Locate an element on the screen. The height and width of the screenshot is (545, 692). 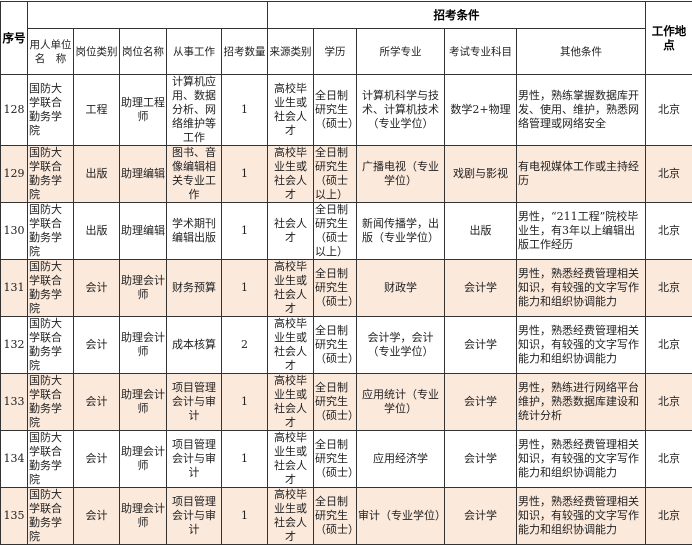
cell-other: 有电视媒体工作或主持经历 is located at coordinates (581, 174).